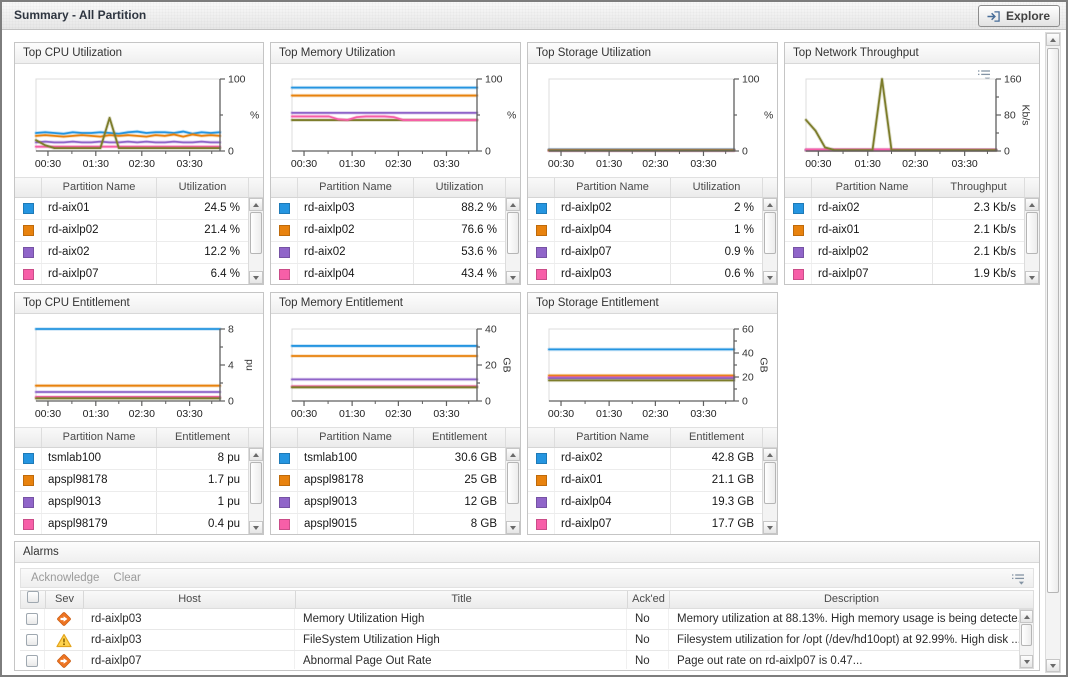  I want to click on alarm-title-cell: Abnormal Page Out Rate, so click(460, 660).